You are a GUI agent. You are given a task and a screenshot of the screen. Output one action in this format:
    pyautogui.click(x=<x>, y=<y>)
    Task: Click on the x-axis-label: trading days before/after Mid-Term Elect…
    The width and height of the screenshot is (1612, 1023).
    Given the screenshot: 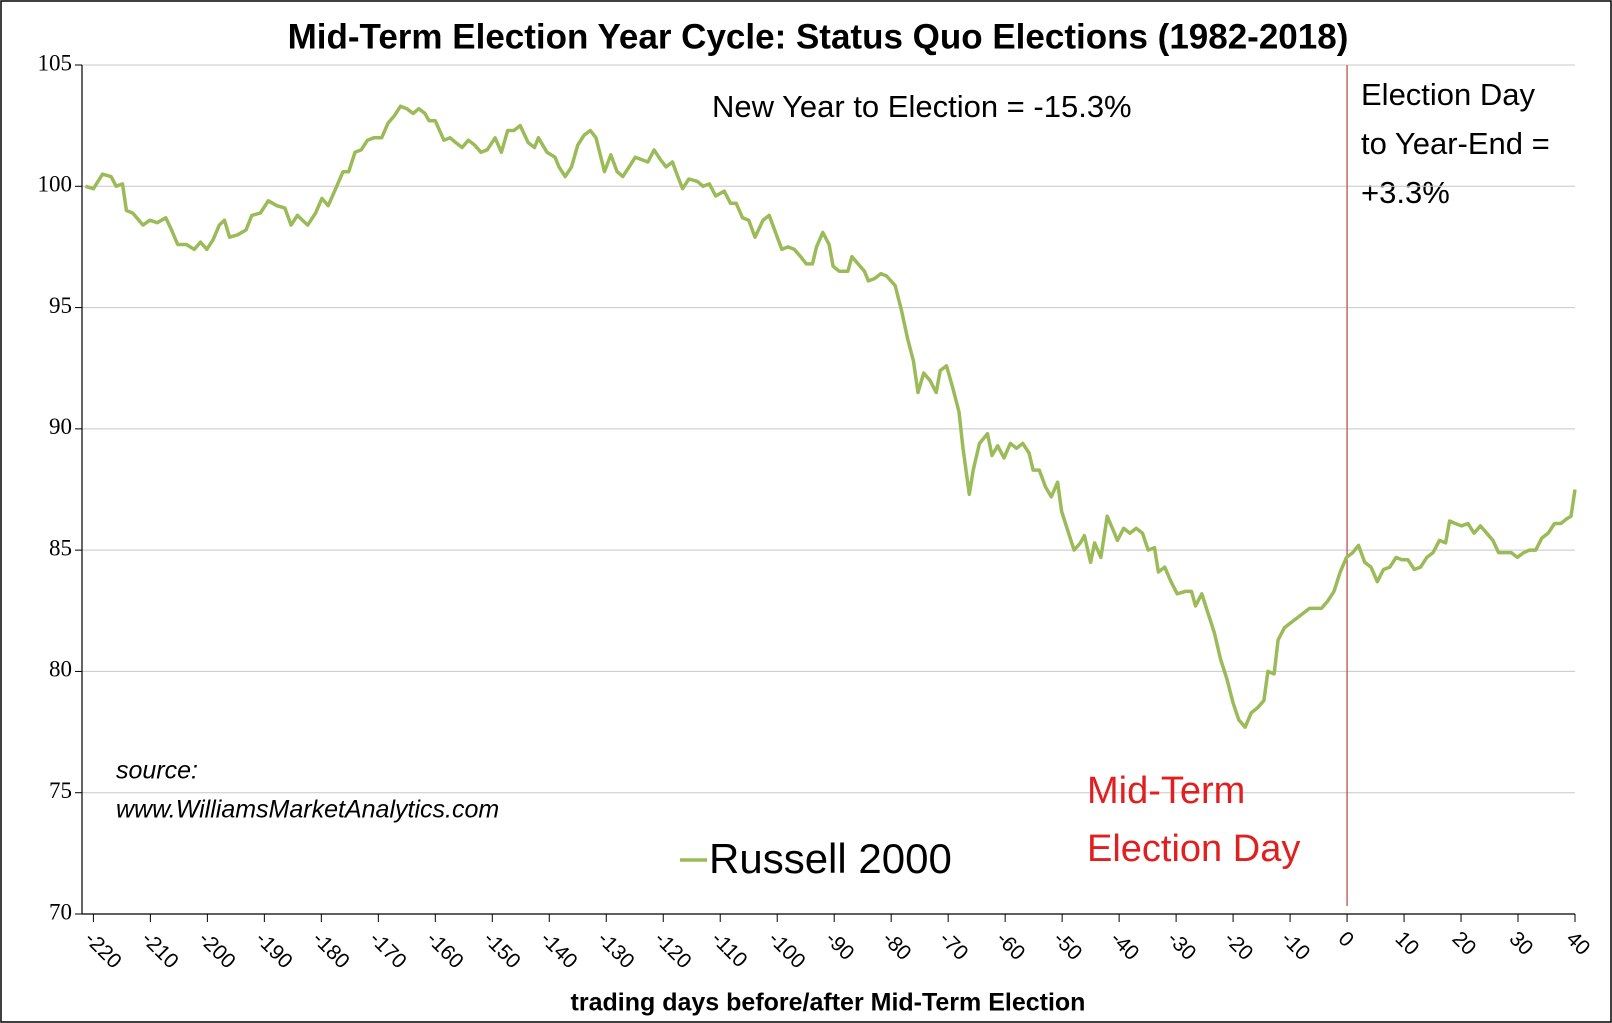 What is the action you would take?
    pyautogui.click(x=828, y=1003)
    